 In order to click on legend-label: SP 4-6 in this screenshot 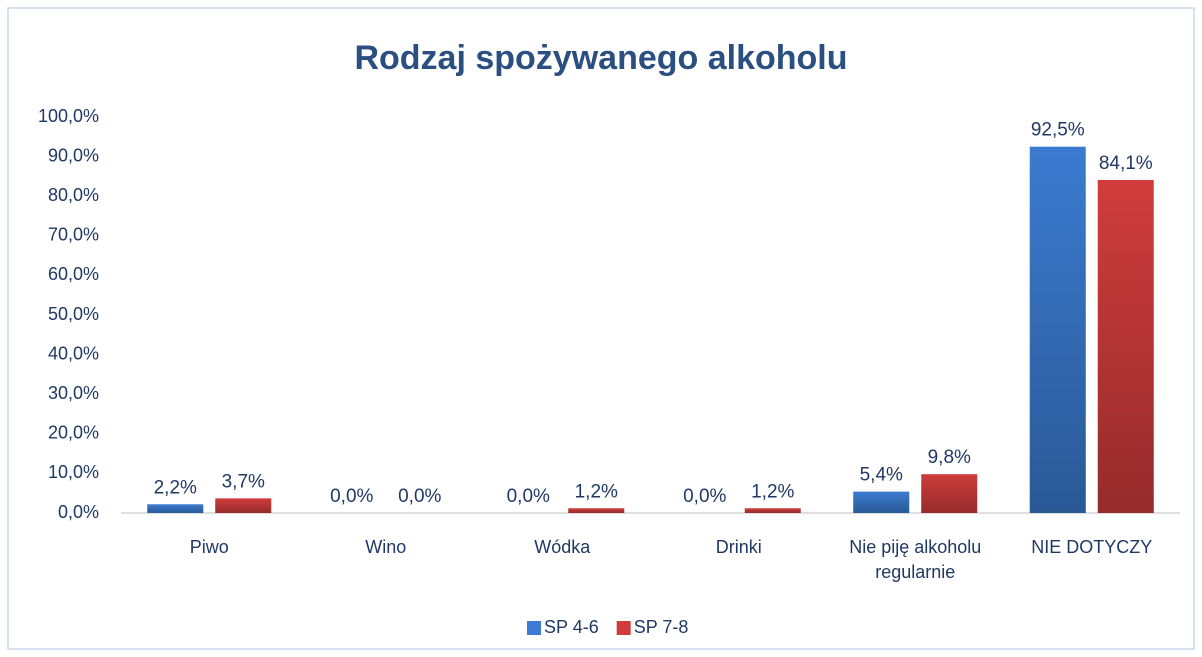, I will do `click(571, 627)`.